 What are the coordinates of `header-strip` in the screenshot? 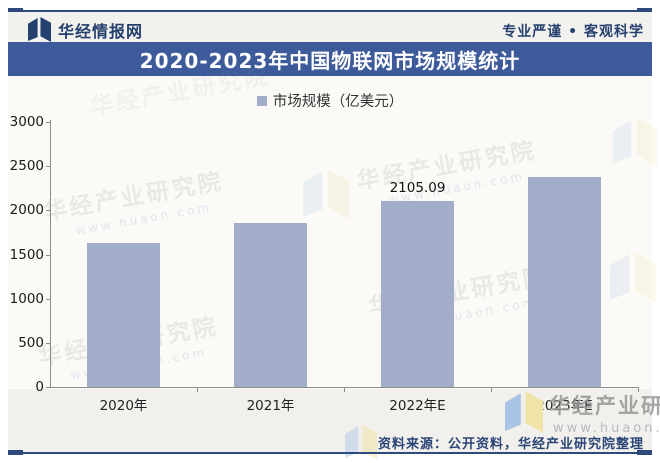 It's located at (330, 27).